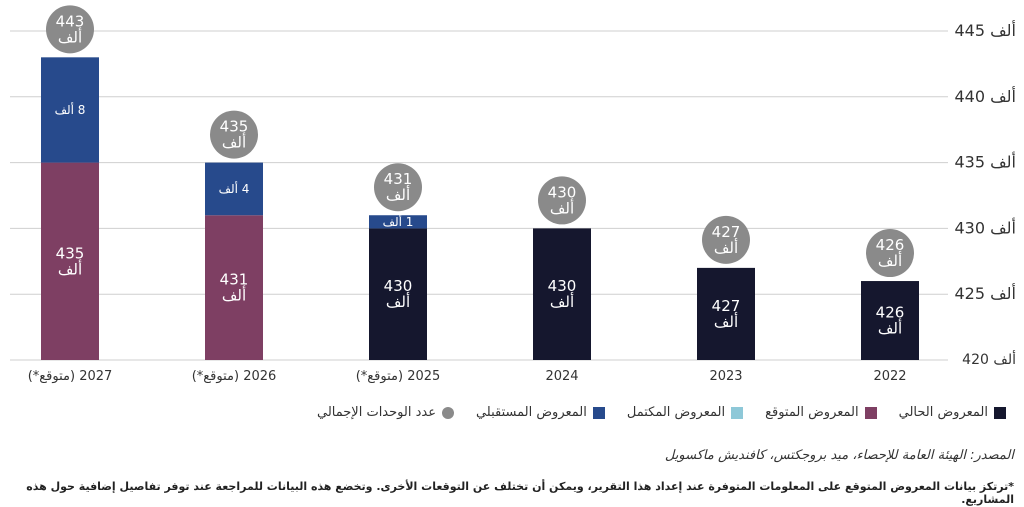 This screenshot has width=1024, height=507. Describe the element at coordinates (943, 412) in the screenshot. I see `legend-label-current: المعروض الحالي` at that location.